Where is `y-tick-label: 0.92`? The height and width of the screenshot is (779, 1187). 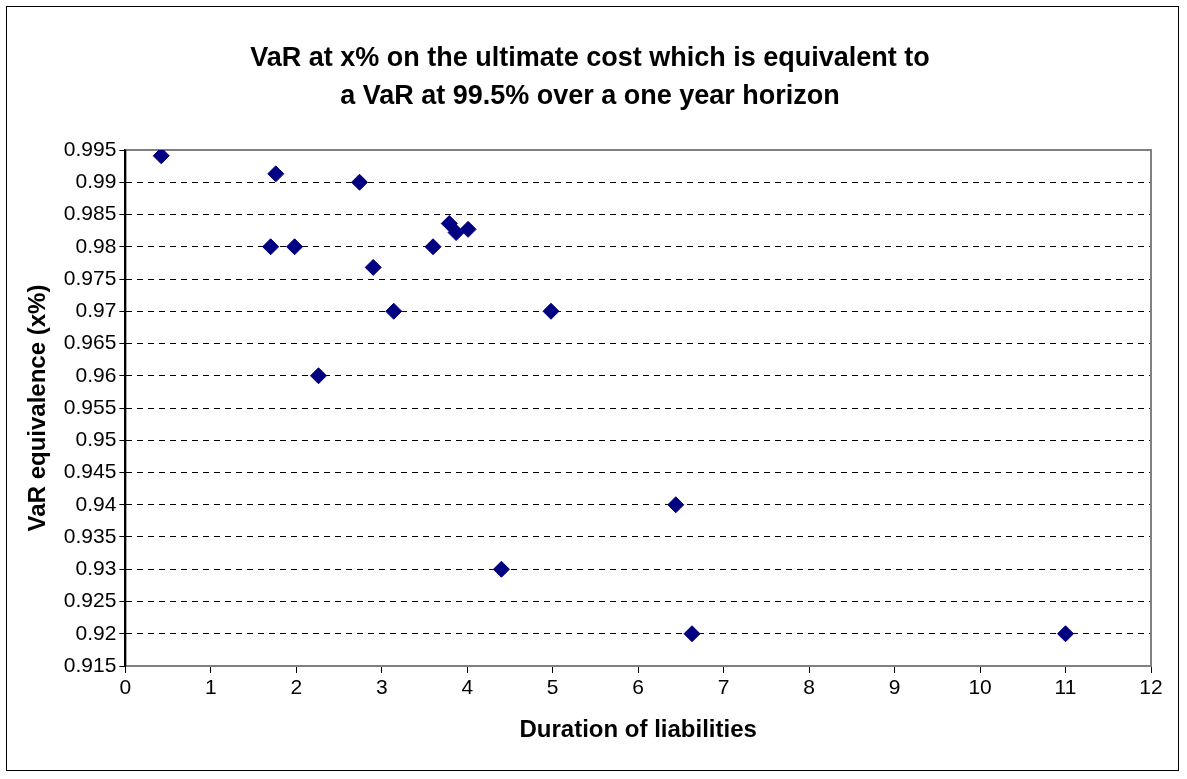
y-tick-label: 0.92 is located at coordinates (96, 632).